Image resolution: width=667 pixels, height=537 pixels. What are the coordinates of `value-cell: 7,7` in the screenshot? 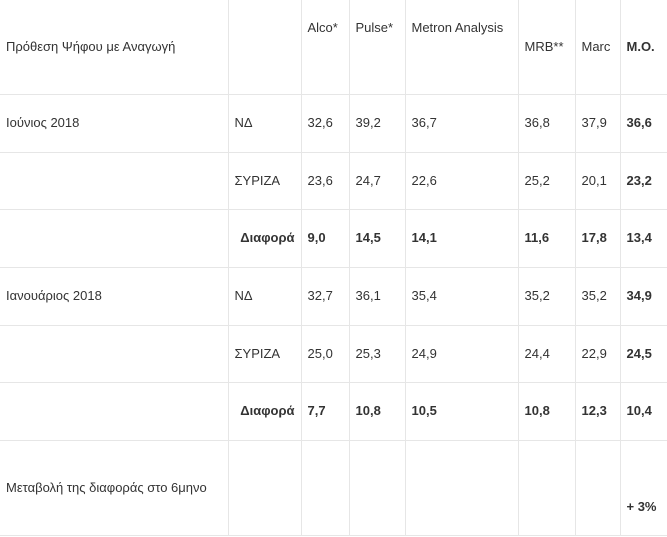 It's located at (325, 411).